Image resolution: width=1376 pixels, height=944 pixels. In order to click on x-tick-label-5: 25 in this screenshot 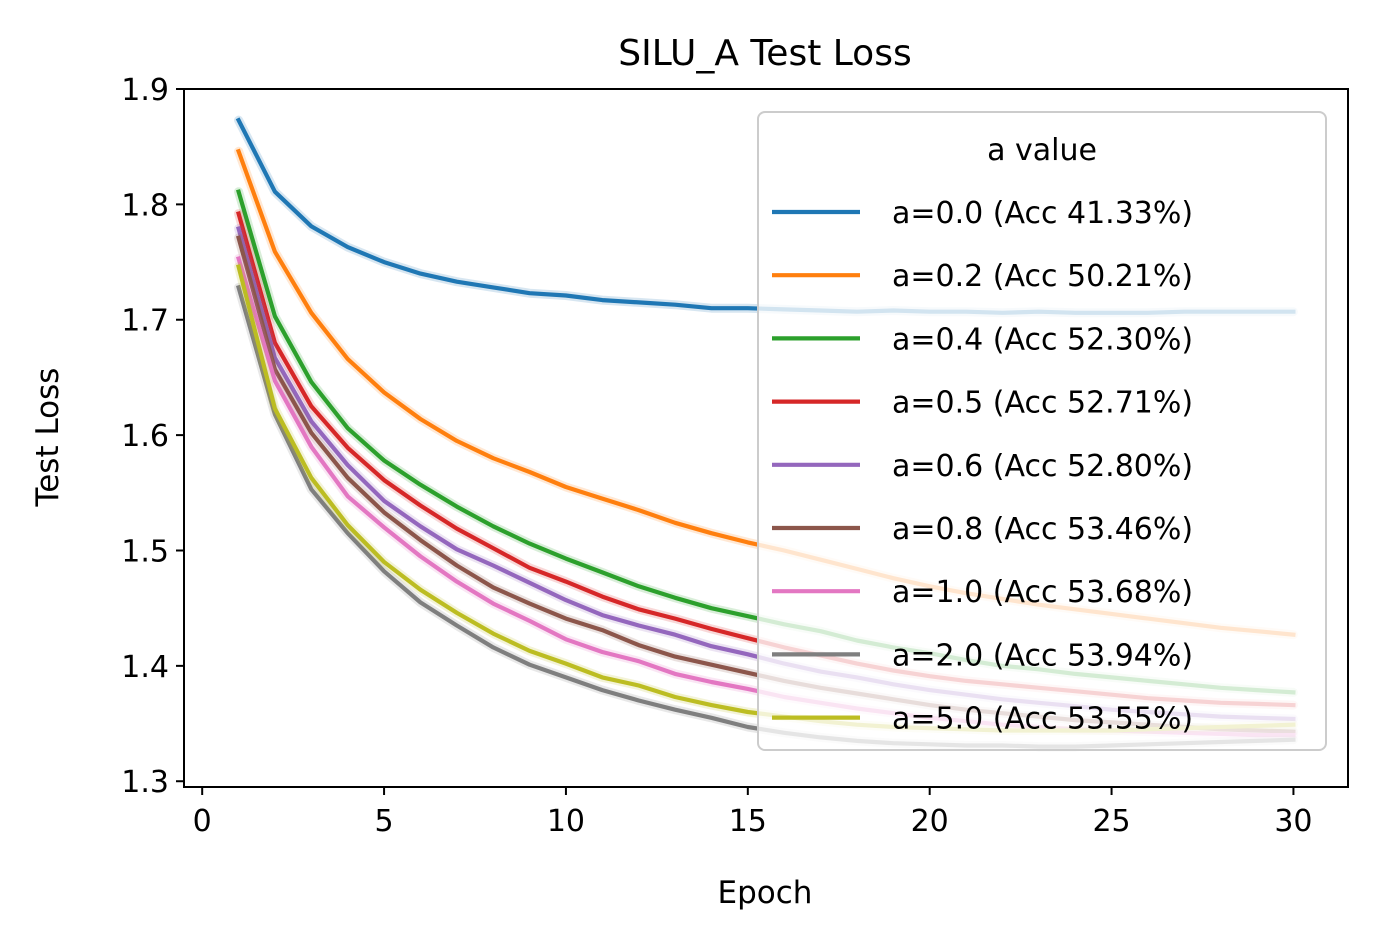, I will do `click(1111, 821)`.